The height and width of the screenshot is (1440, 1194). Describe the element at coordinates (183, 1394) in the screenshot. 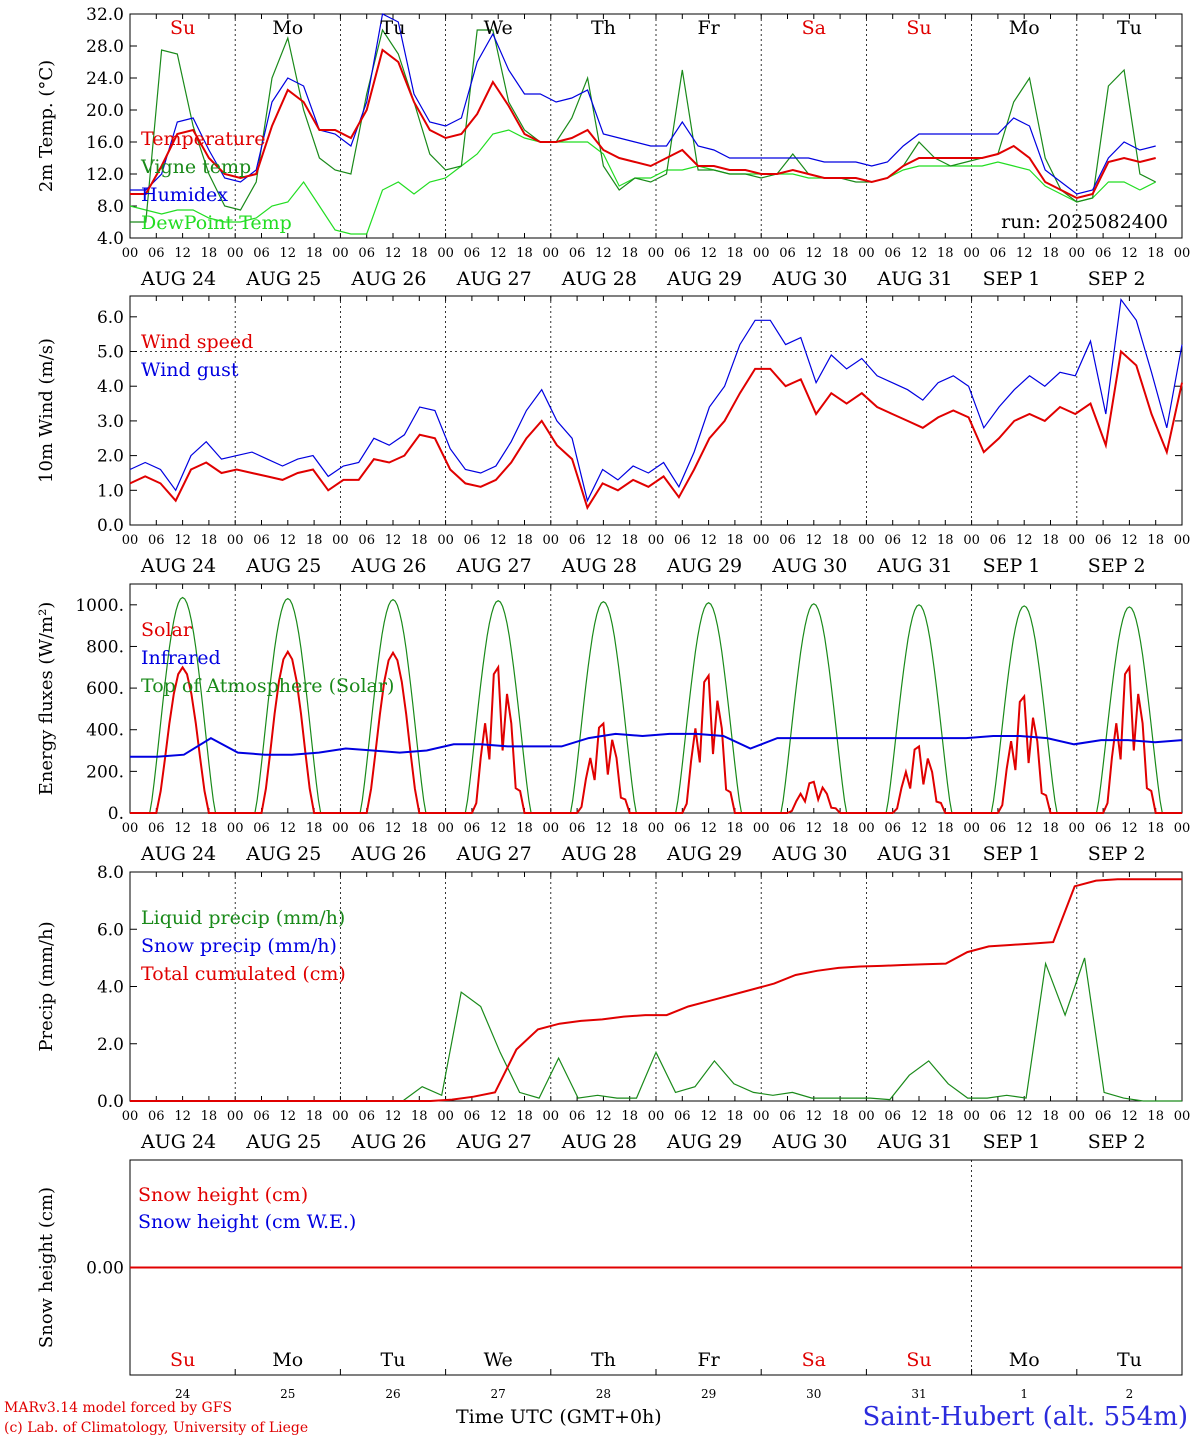

I see `day-number: 24` at that location.